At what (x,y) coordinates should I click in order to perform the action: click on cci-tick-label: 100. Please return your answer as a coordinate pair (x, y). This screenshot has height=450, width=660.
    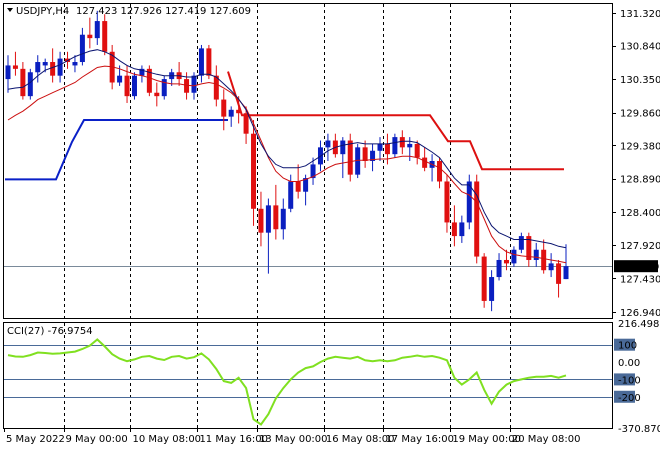
    Looking at the image, I should click on (627, 346).